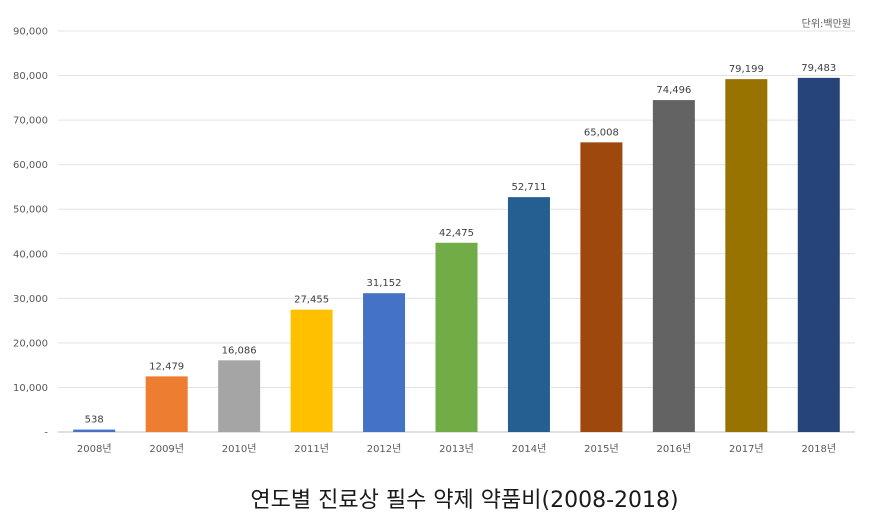  What do you see at coordinates (30, 254) in the screenshot?
I see `y-tick-label: 40,000` at bounding box center [30, 254].